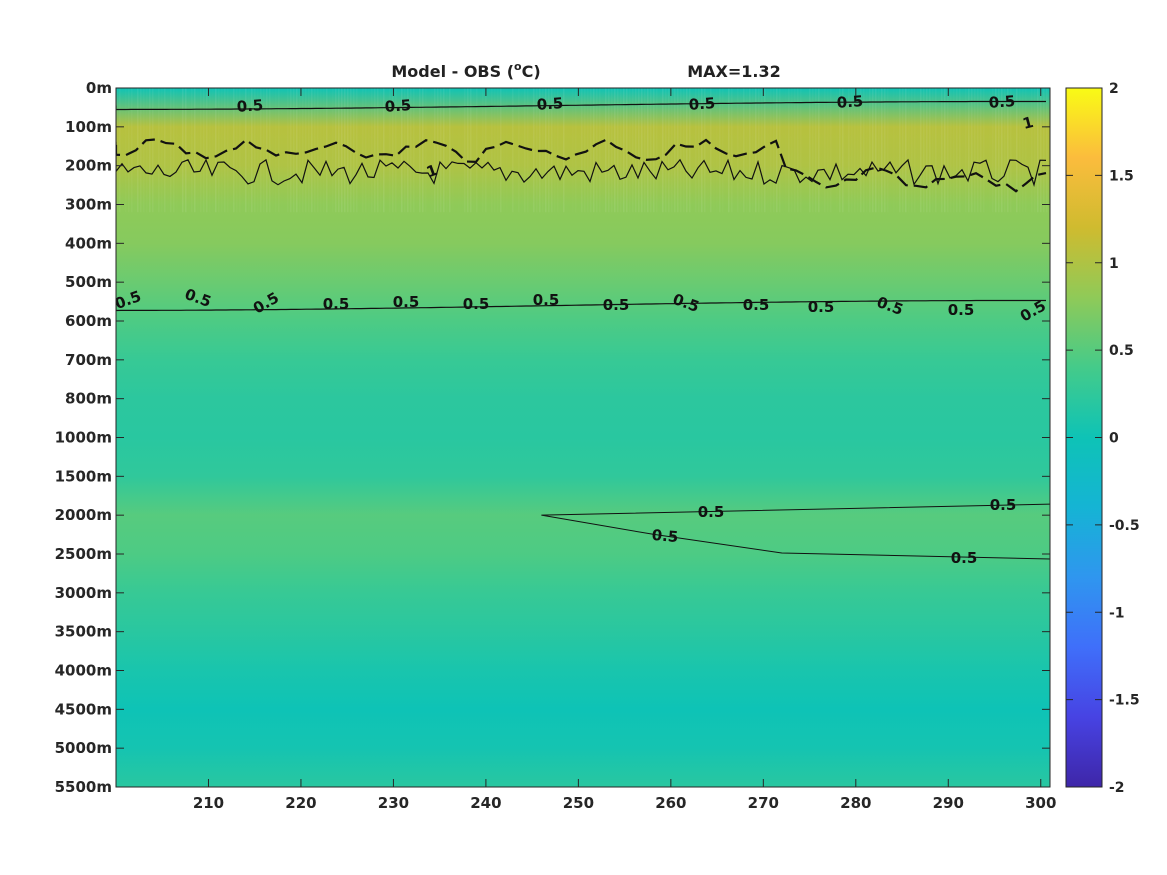 The image size is (1167, 875). Describe the element at coordinates (88, 321) in the screenshot. I see `y-tick-label: 600m` at that location.